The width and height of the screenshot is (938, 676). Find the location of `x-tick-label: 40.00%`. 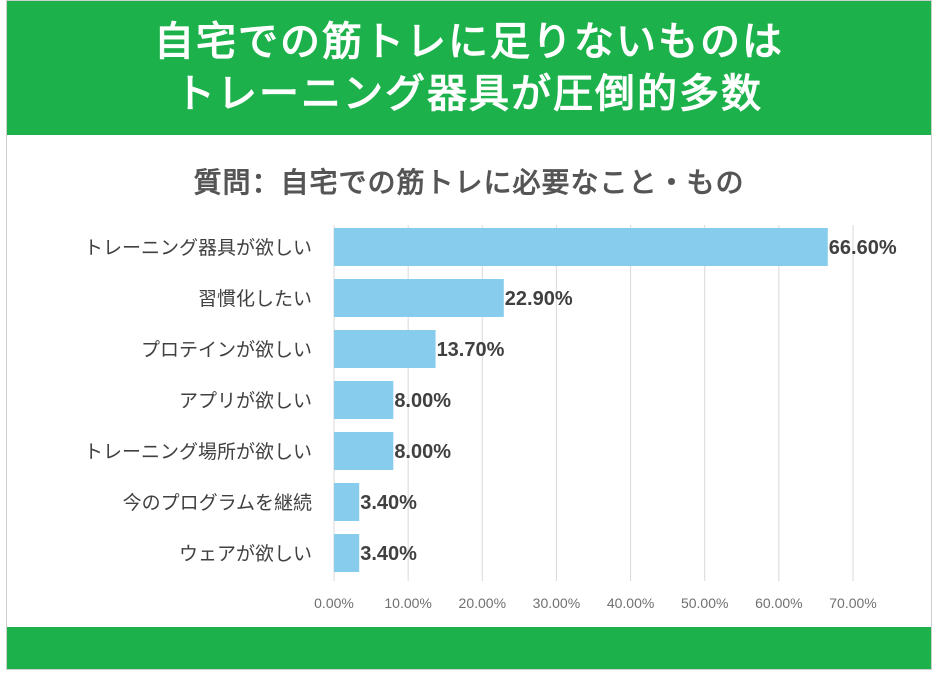

x-tick-label: 40.00% is located at coordinates (630, 603).